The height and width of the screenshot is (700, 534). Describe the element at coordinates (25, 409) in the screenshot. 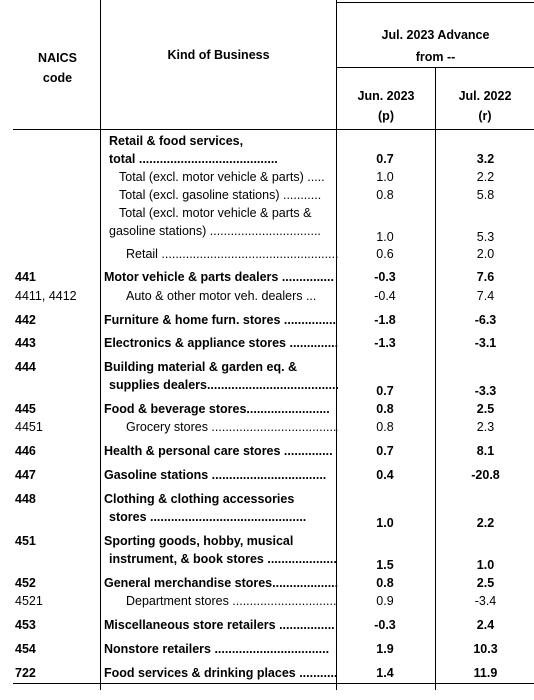

I see `naics-code: 445` at that location.